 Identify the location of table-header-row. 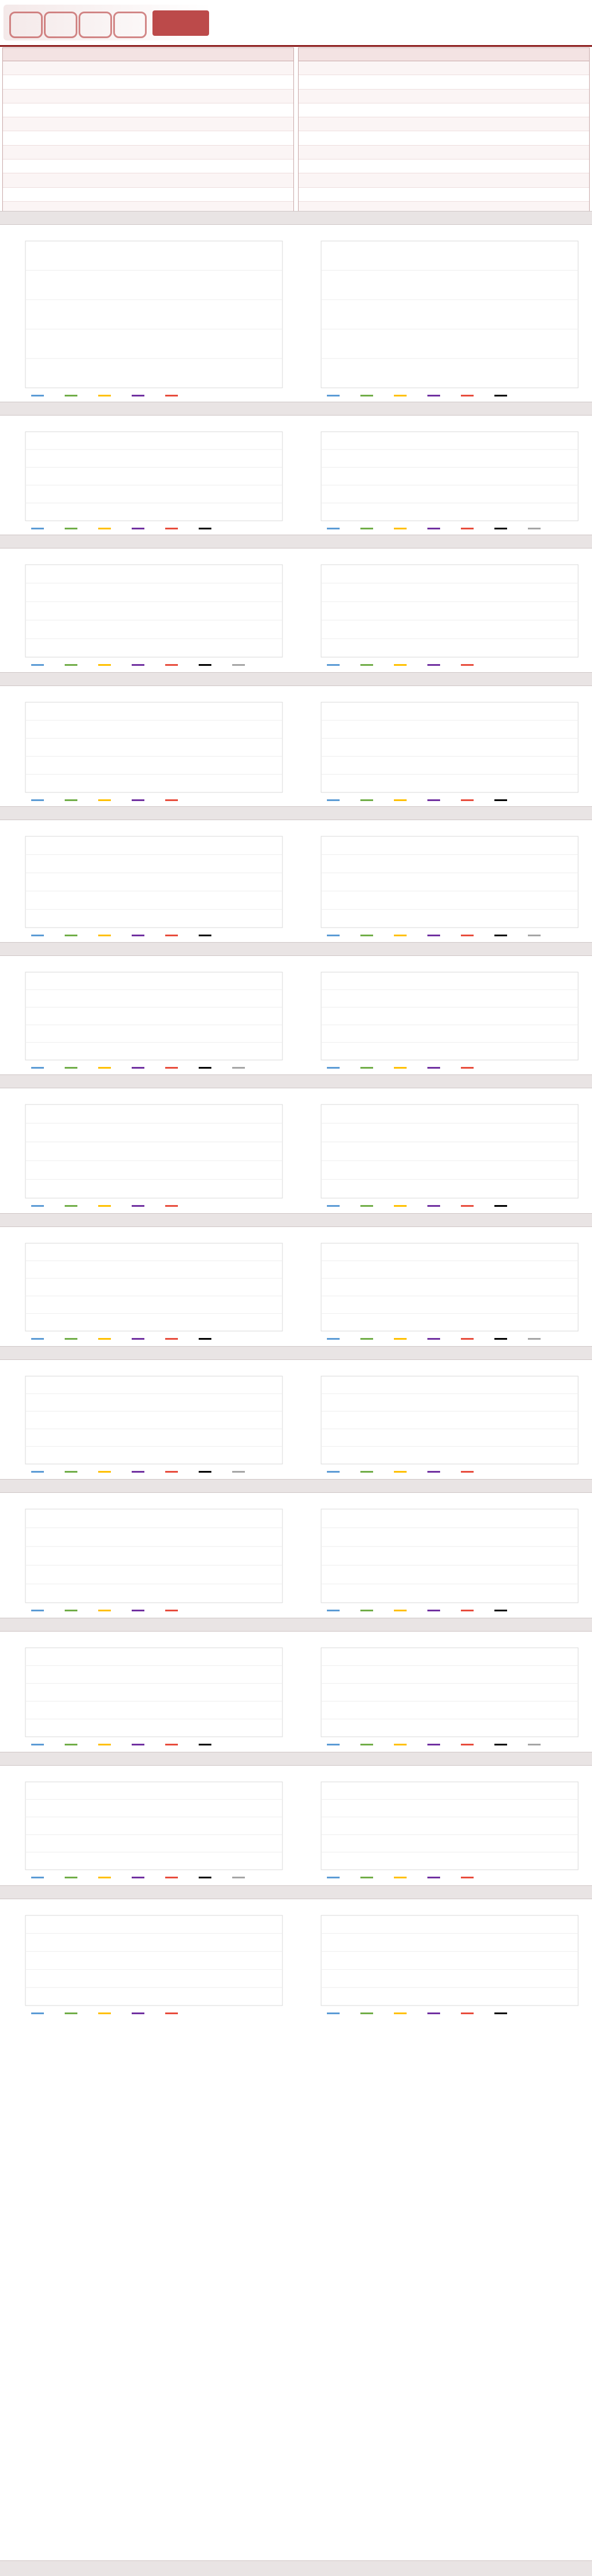
(444, 54).